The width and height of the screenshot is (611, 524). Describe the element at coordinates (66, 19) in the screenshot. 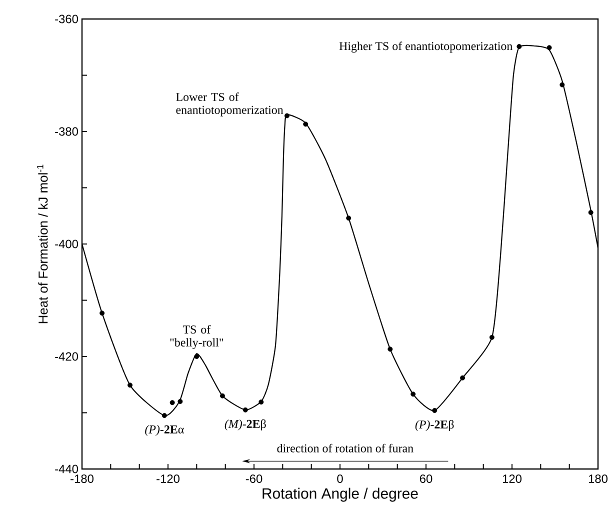

I see `y-tick-label: -360` at that location.